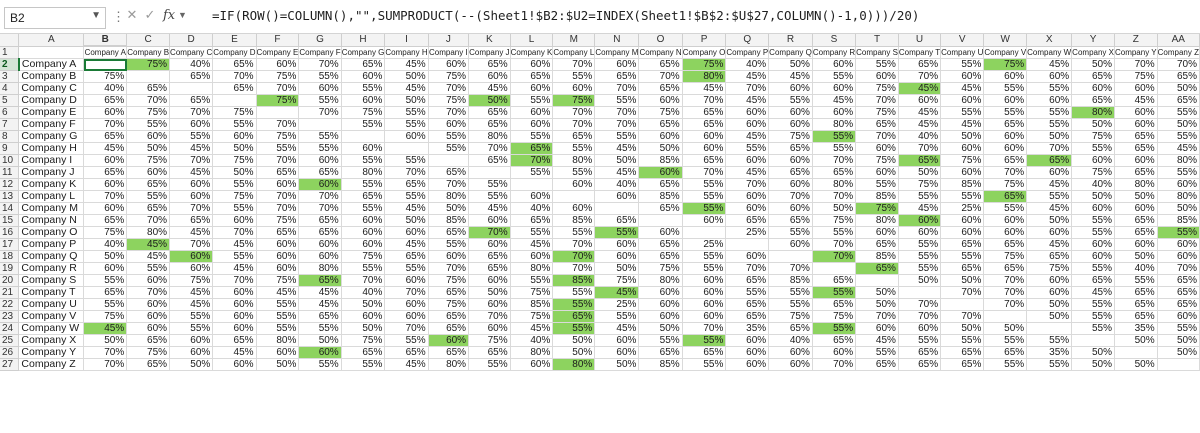  What do you see at coordinates (489, 52) in the screenshot?
I see `header-cell: Company J` at bounding box center [489, 52].